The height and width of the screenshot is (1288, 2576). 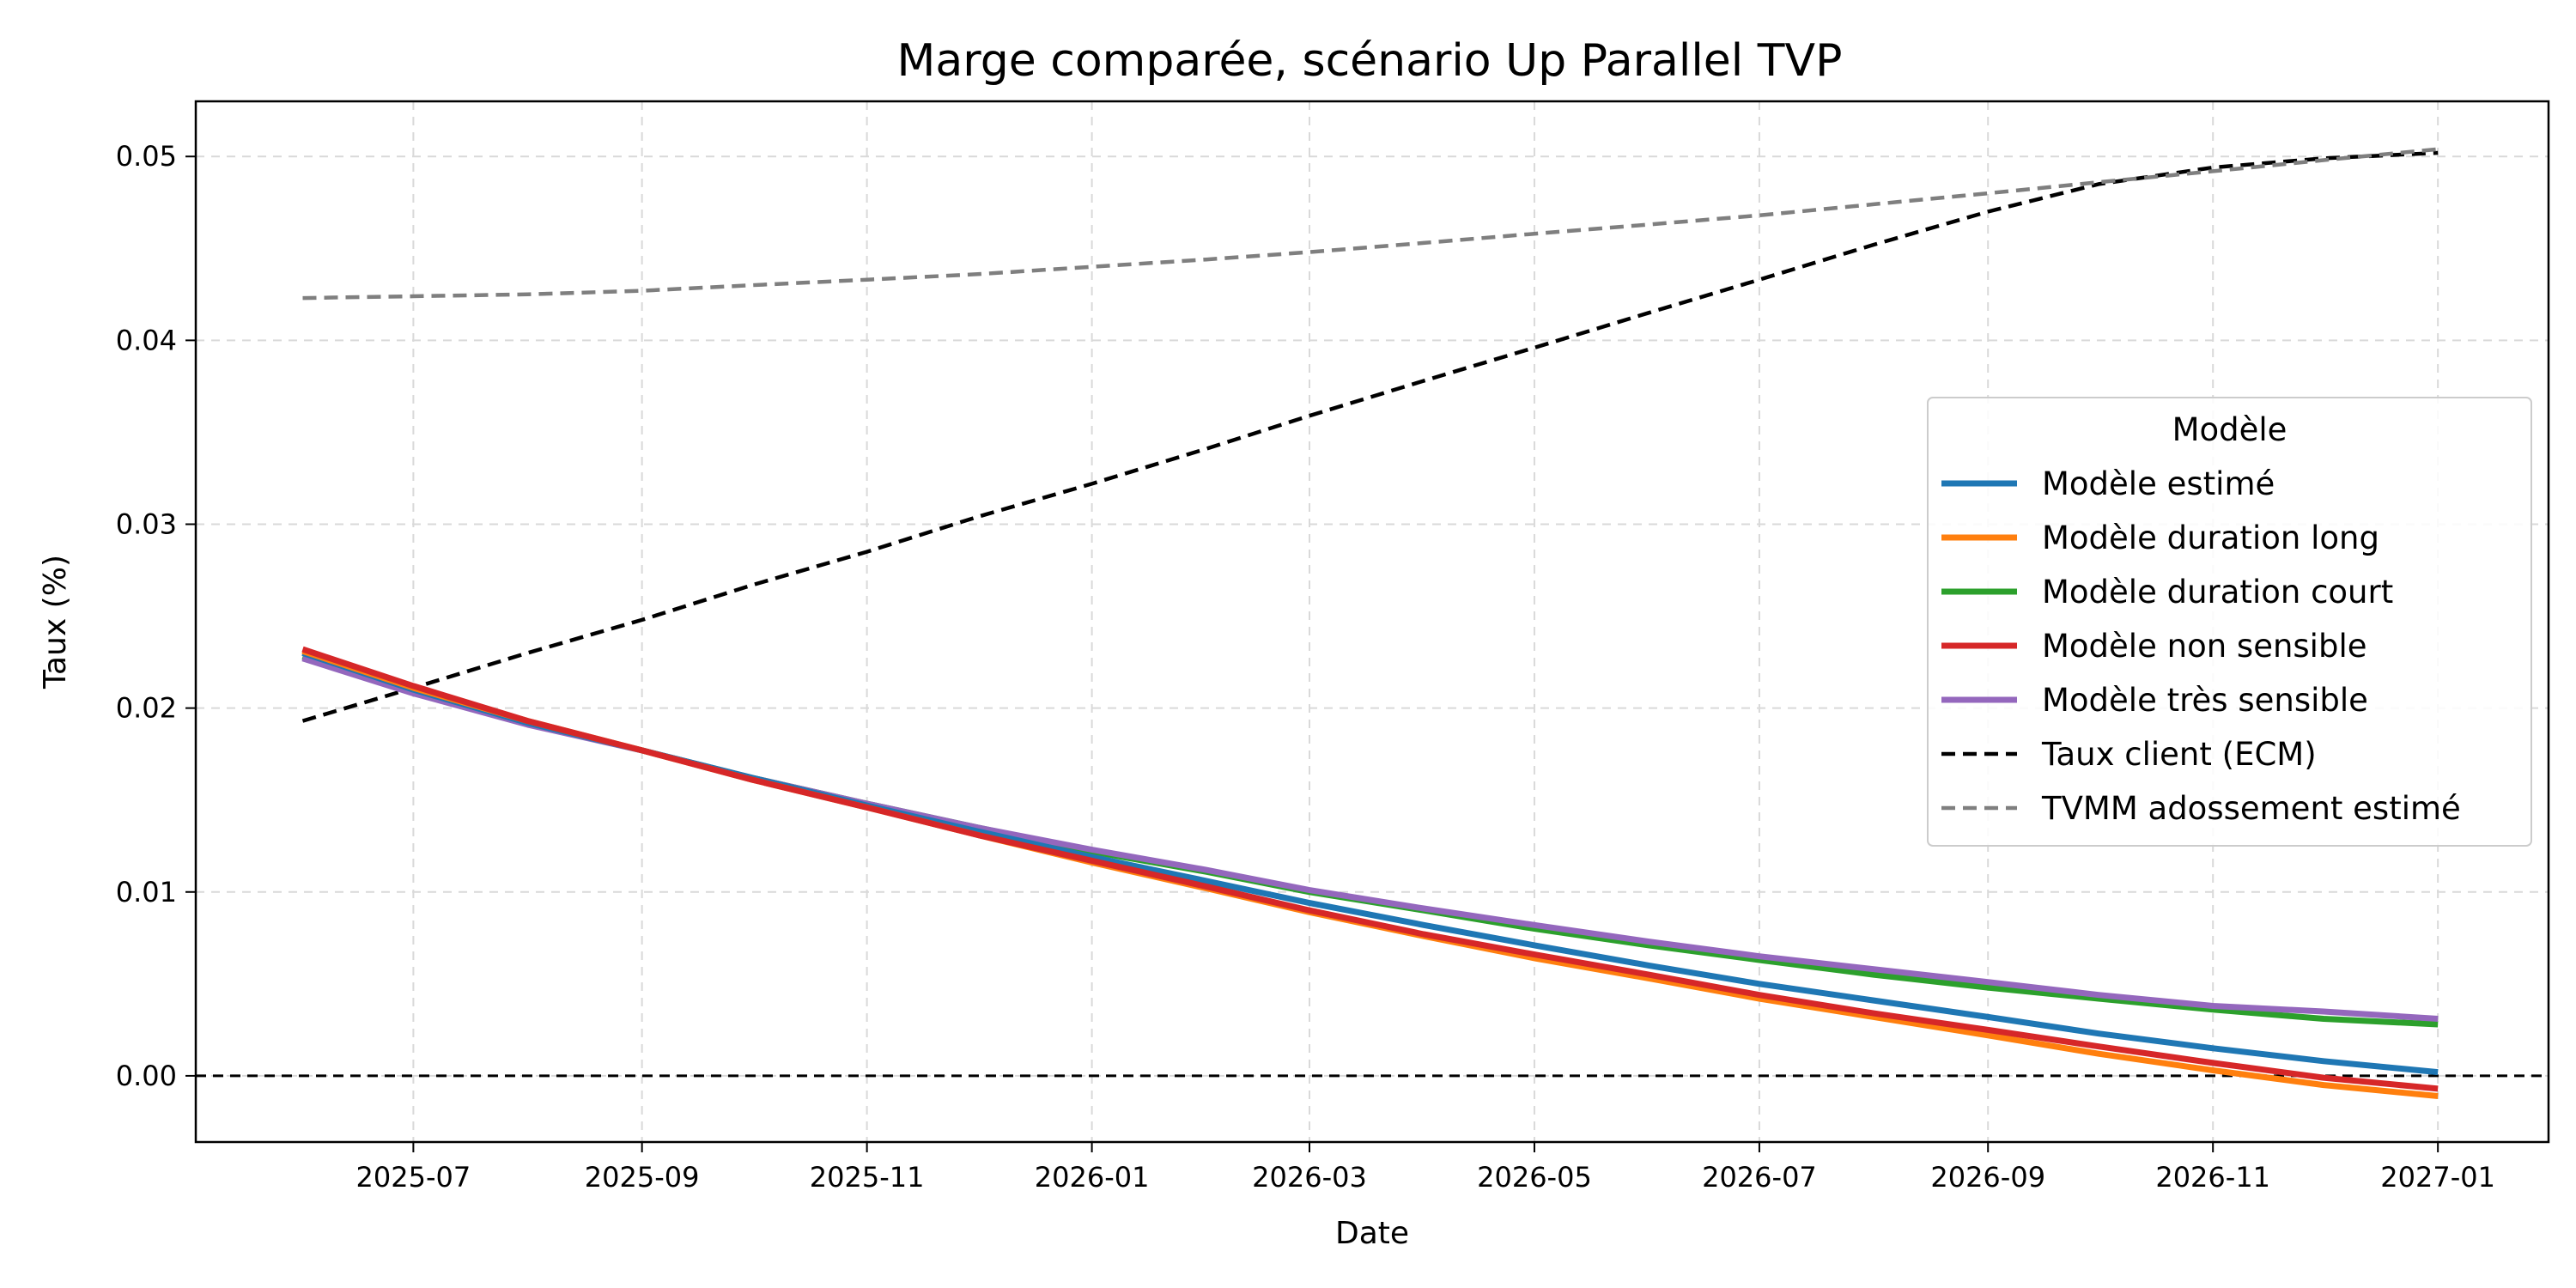 What do you see at coordinates (2212, 1177) in the screenshot?
I see `x-tick-label: 2026-11` at bounding box center [2212, 1177].